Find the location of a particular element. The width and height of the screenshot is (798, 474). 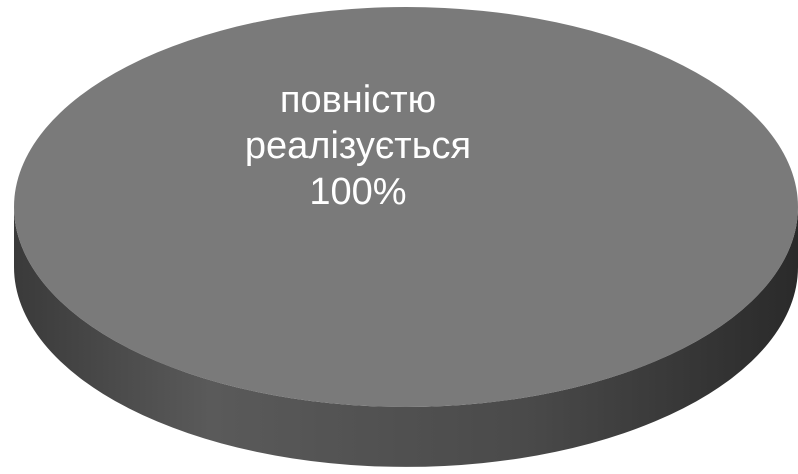

slice-name-label: повністю is located at coordinates (358, 100).